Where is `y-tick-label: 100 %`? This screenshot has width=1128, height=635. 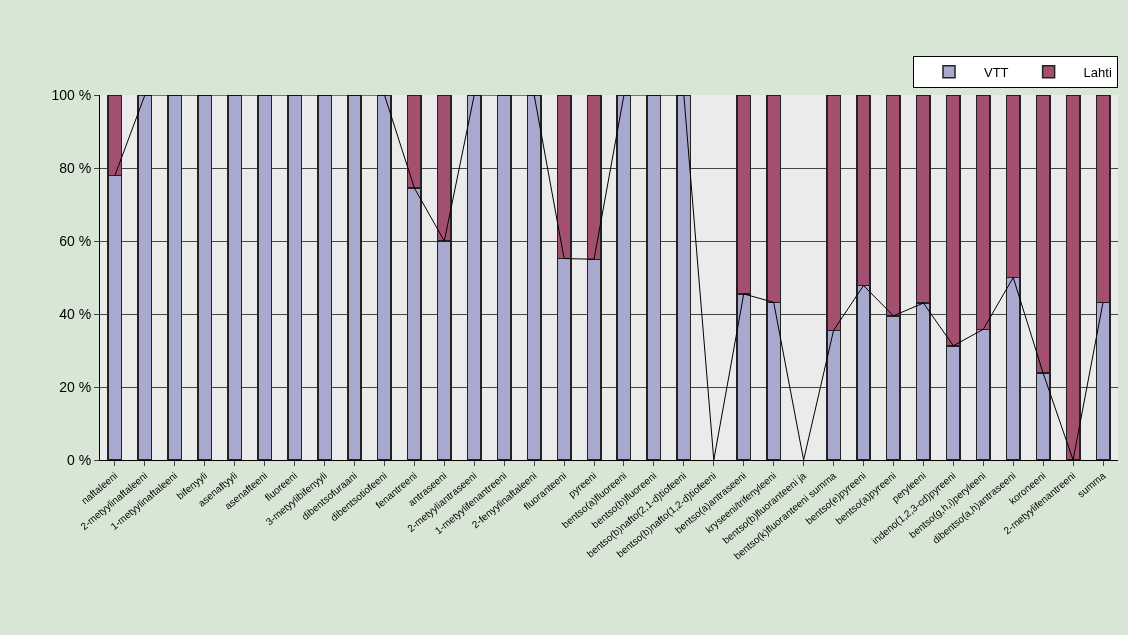
y-tick-label: 100 % is located at coordinates (71, 94).